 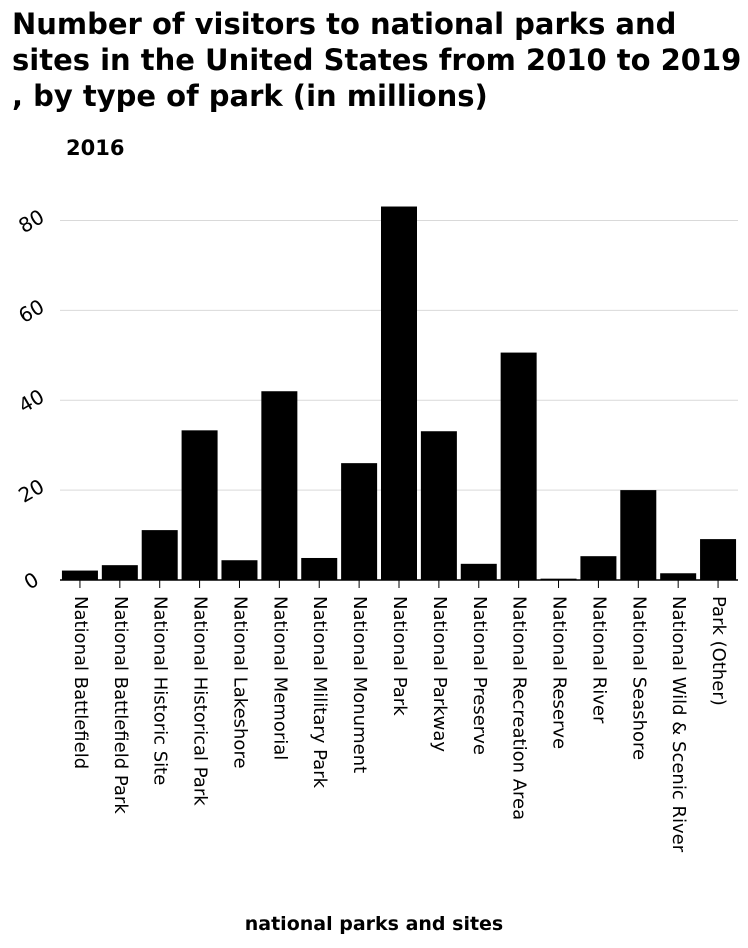 I want to click on x-tick-label: National Park, so click(x=399, y=656).